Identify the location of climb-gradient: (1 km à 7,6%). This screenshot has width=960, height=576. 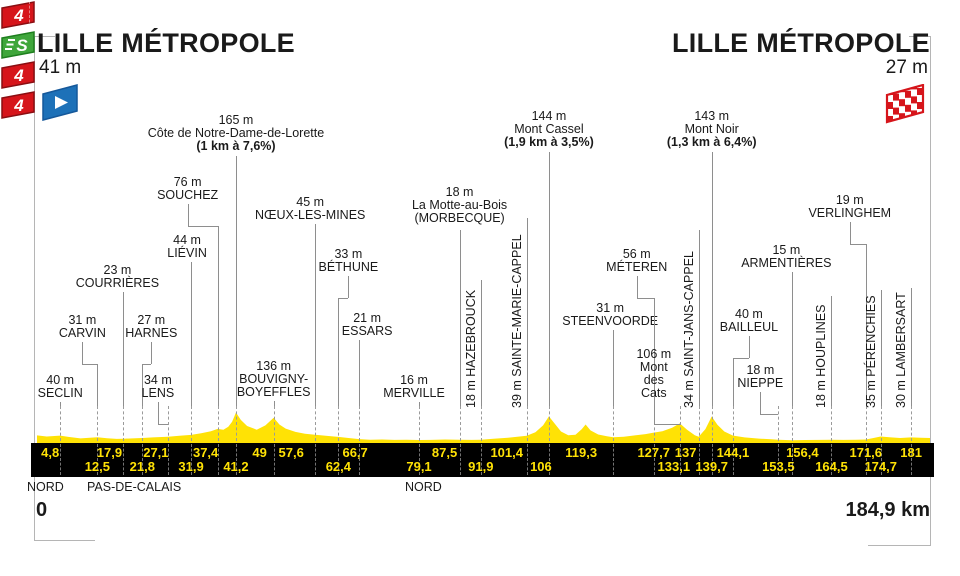
(236, 146).